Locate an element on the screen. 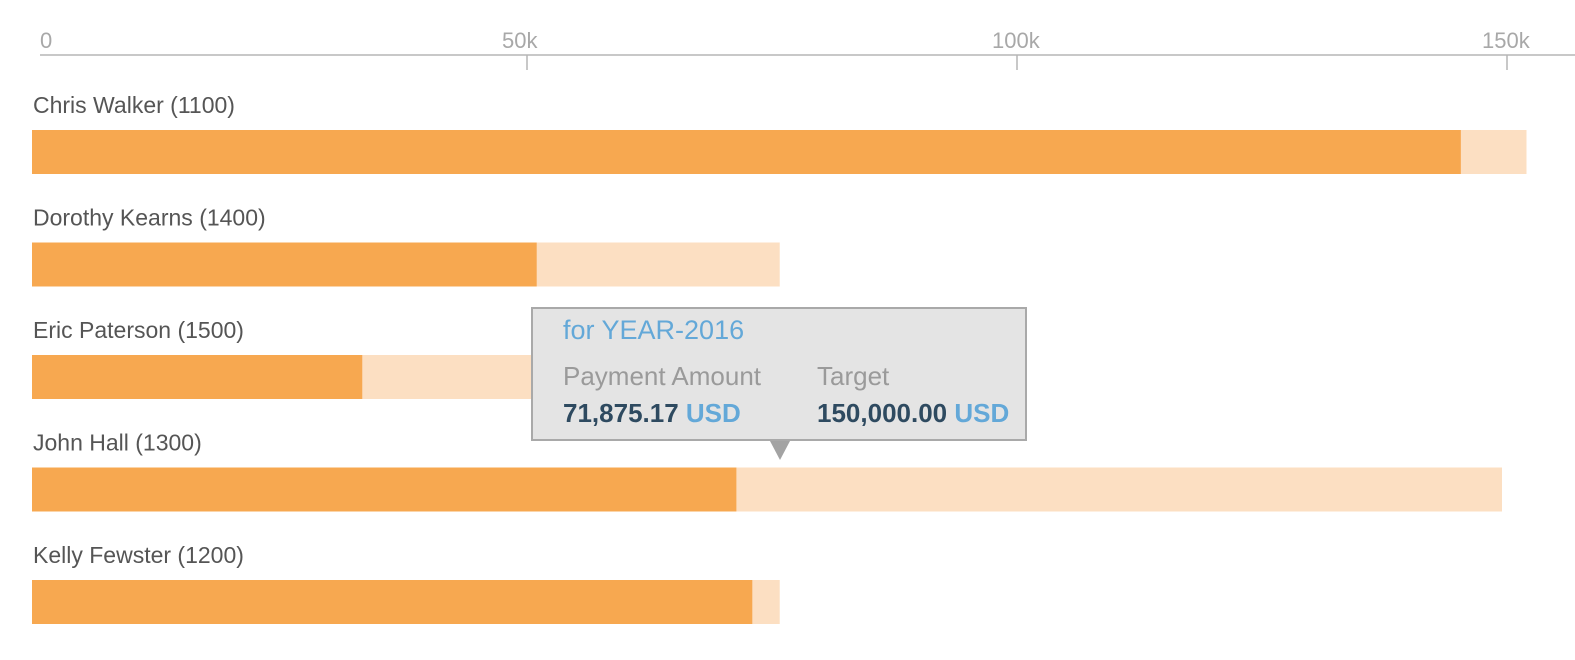  tooltip-payment-value: 71,875.17 is located at coordinates (621, 413).